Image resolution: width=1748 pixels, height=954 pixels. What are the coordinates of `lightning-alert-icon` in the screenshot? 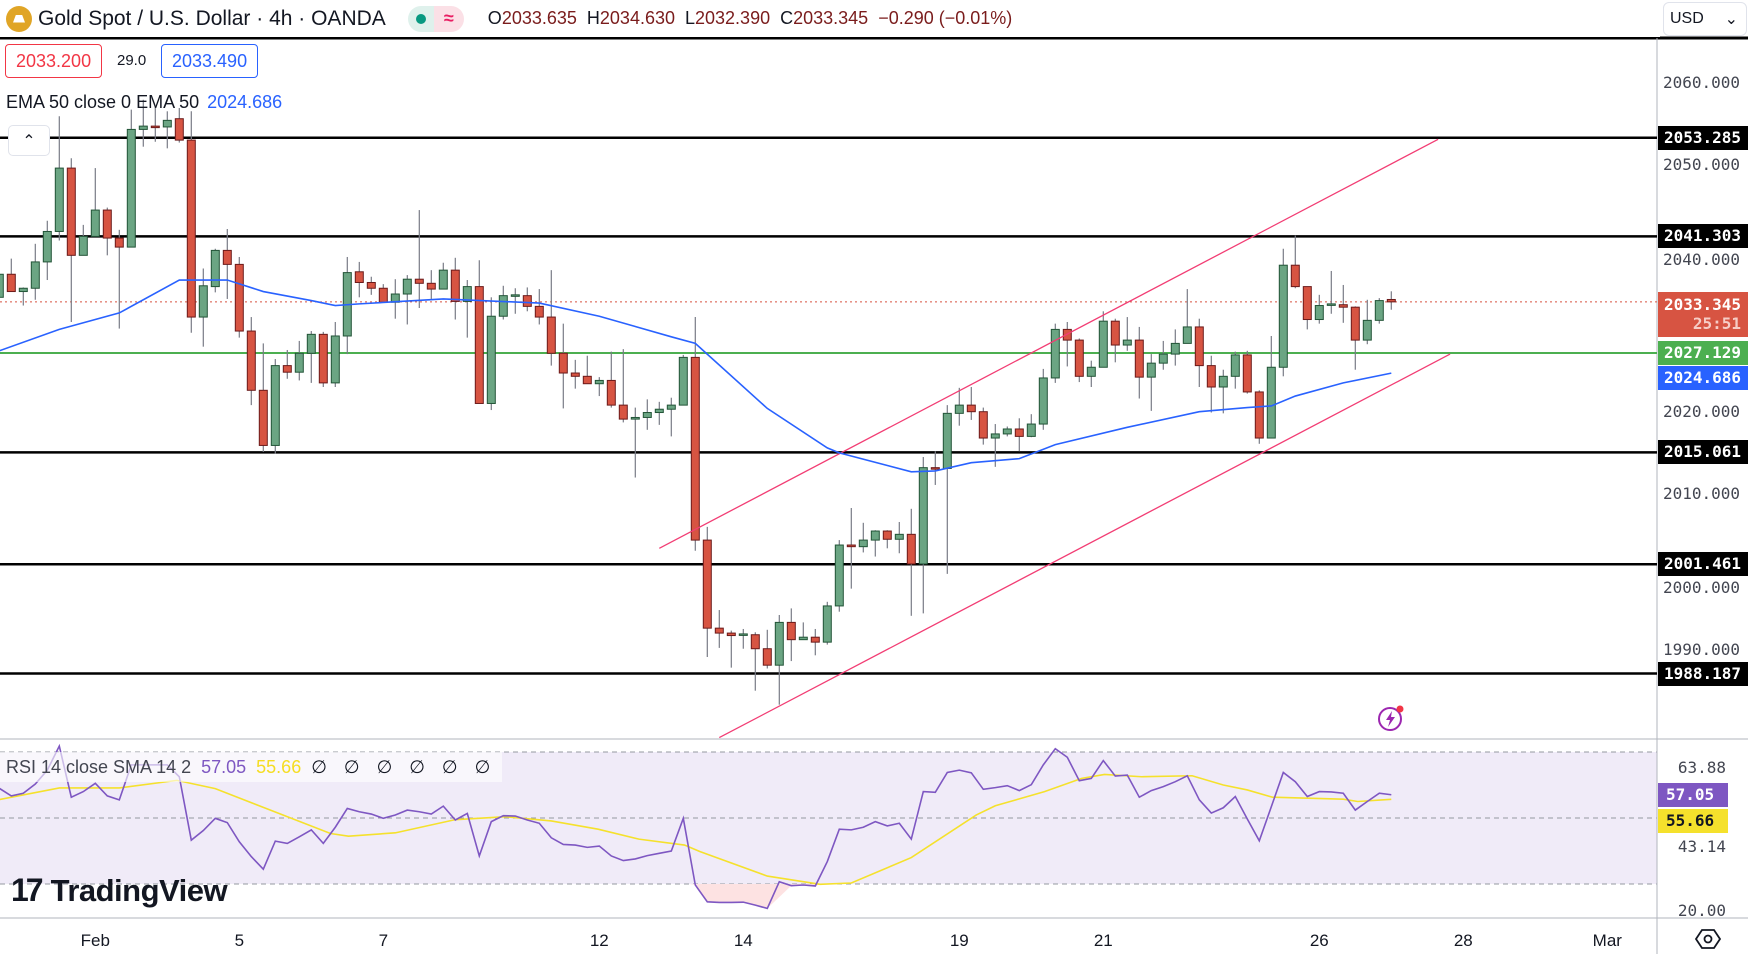 It's located at (1391, 718).